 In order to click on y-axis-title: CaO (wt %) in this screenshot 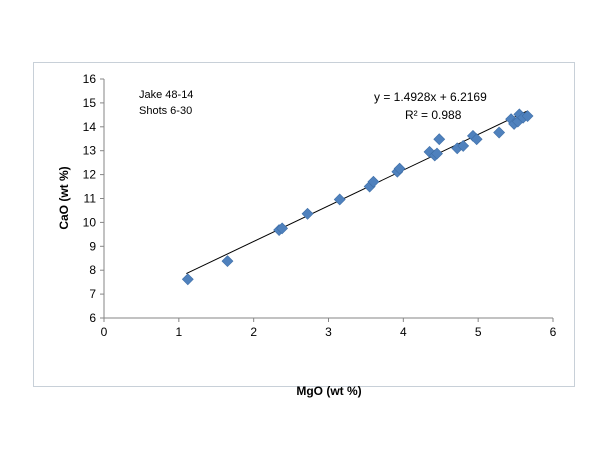, I will do `click(64, 197)`.